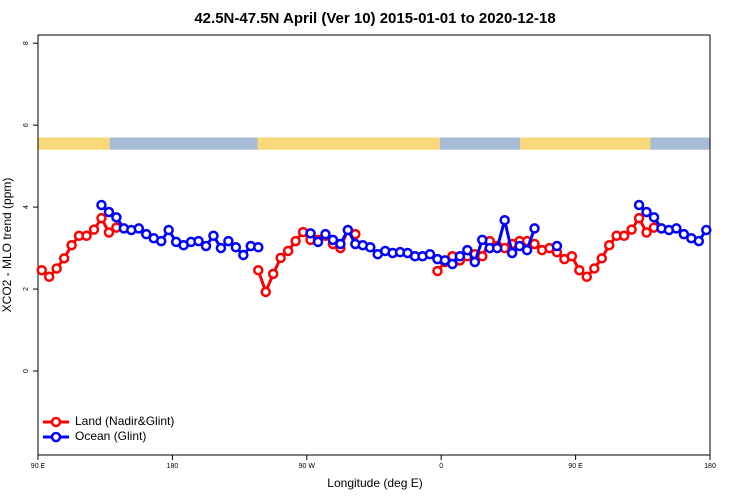 The height and width of the screenshot is (500, 750). What do you see at coordinates (26, 207) in the screenshot?
I see `y-tick-label: 4` at bounding box center [26, 207].